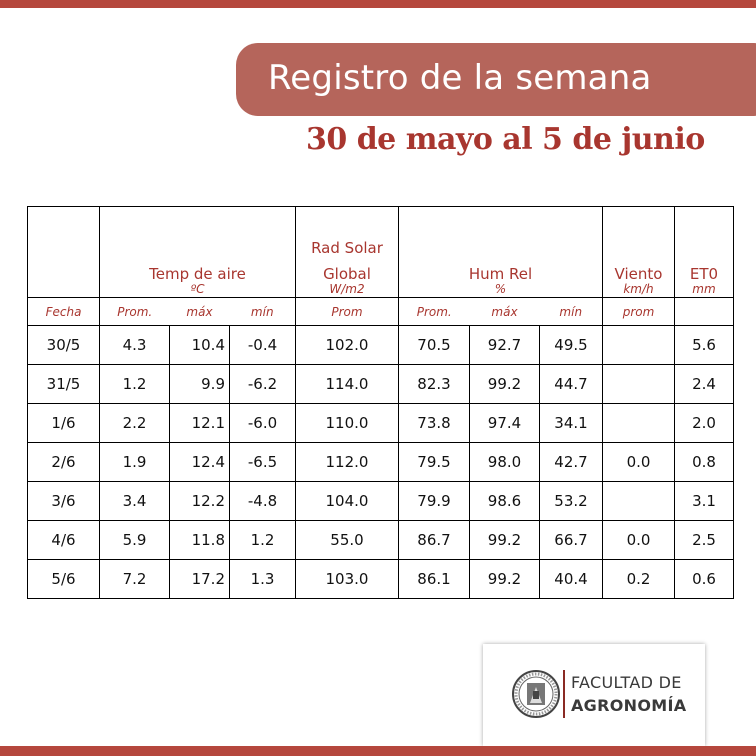 This screenshot has width=756, height=756. What do you see at coordinates (504, 462) in the screenshot?
I see `cell-hum-max: 98.0` at bounding box center [504, 462].